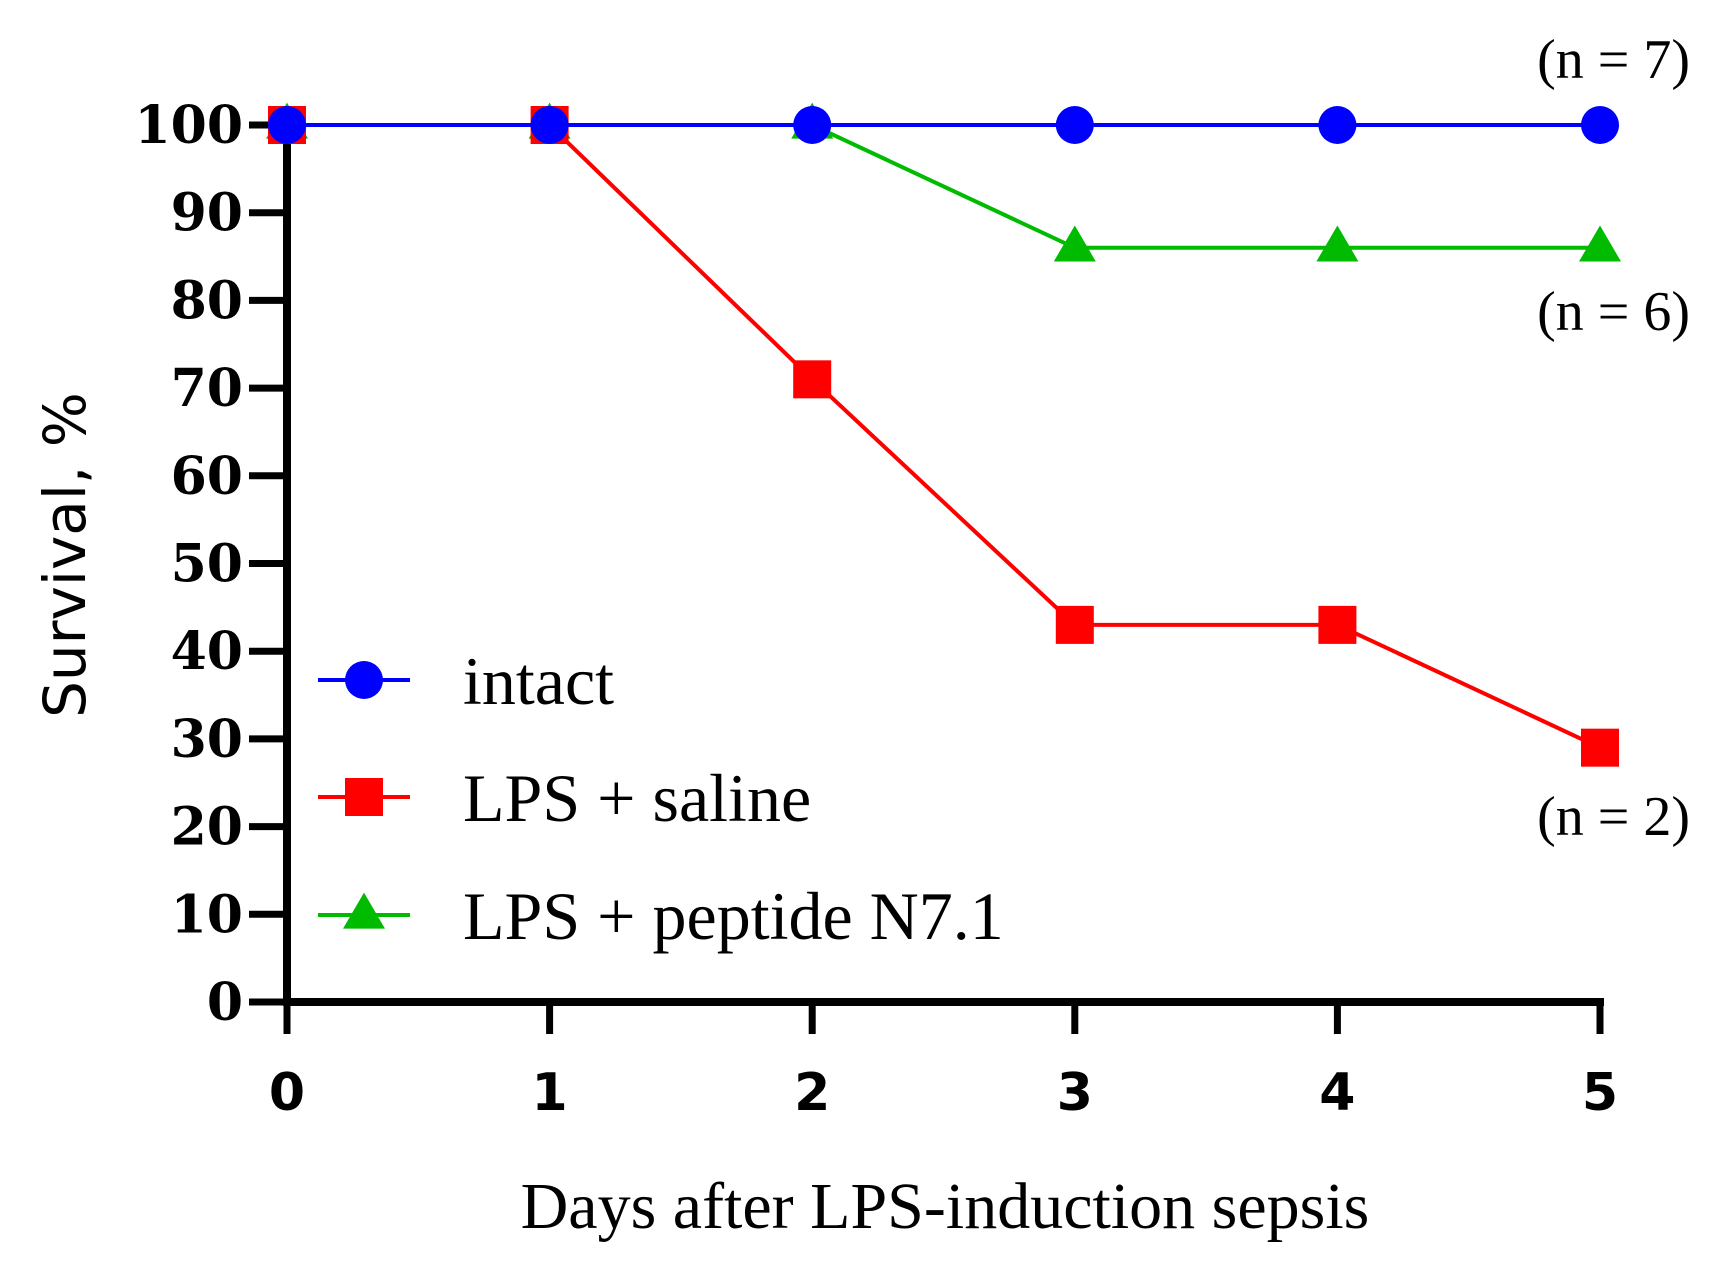  What do you see at coordinates (287, 1093) in the screenshot?
I see `x-tick-label: 0` at bounding box center [287, 1093].